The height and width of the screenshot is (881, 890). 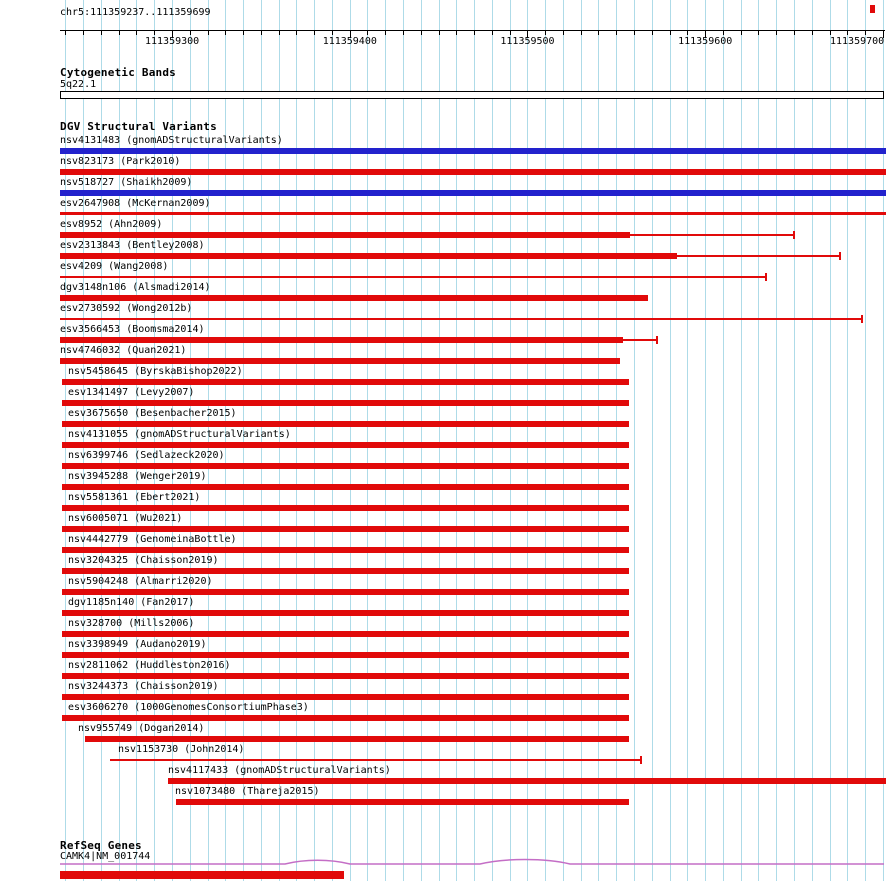 I want to click on cytoband-name: 5q22.1, so click(x=78, y=84).